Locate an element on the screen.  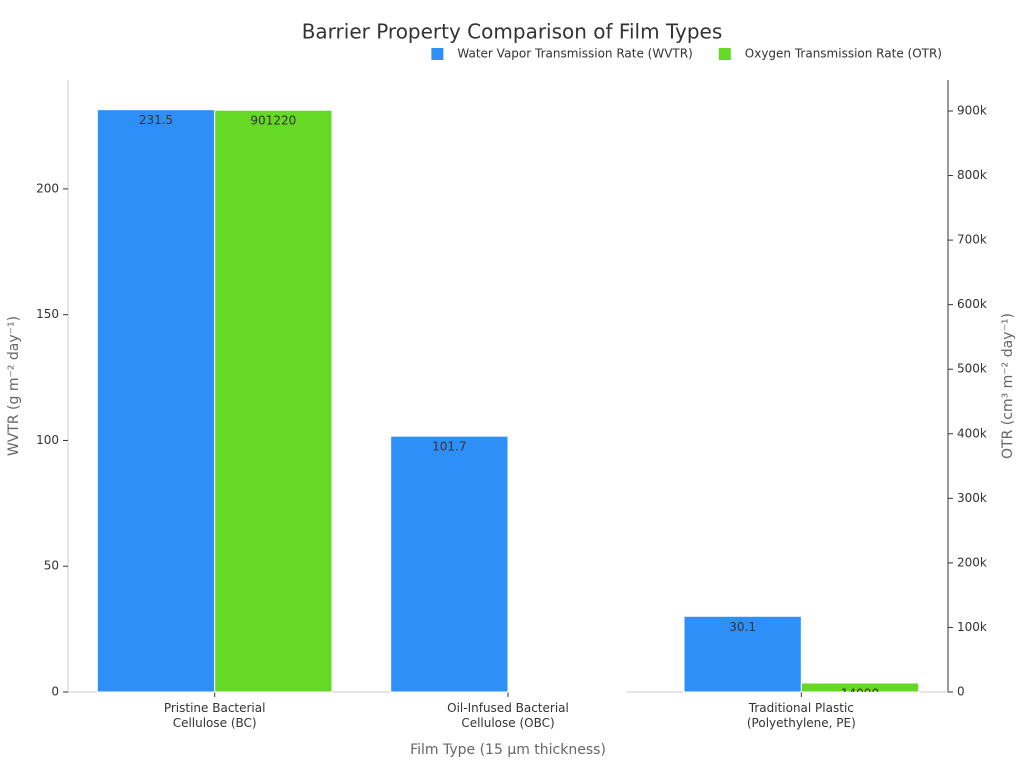
x-axis-title: Film Type (15 µm thickness) is located at coordinates (508, 750).